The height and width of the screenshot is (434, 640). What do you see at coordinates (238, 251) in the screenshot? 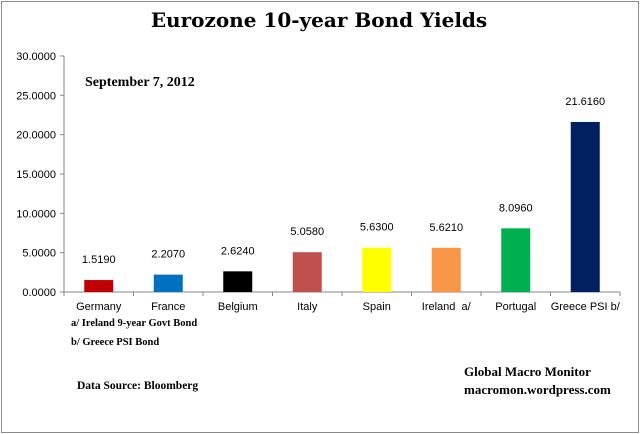
I see `data-label: 2.6240` at bounding box center [238, 251].